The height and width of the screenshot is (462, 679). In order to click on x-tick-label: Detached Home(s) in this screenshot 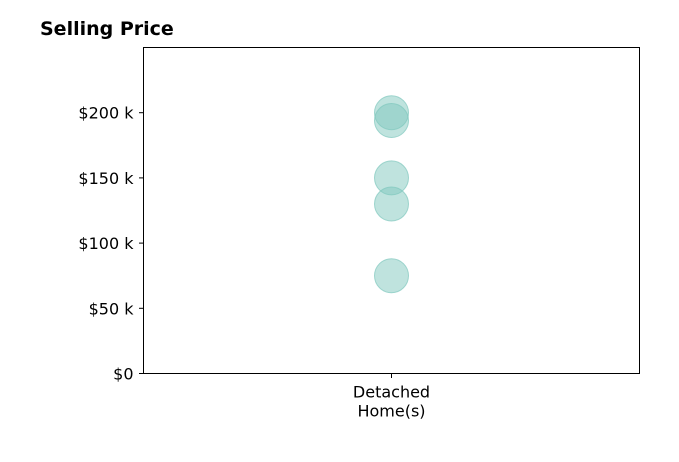, I will do `click(391, 402)`.